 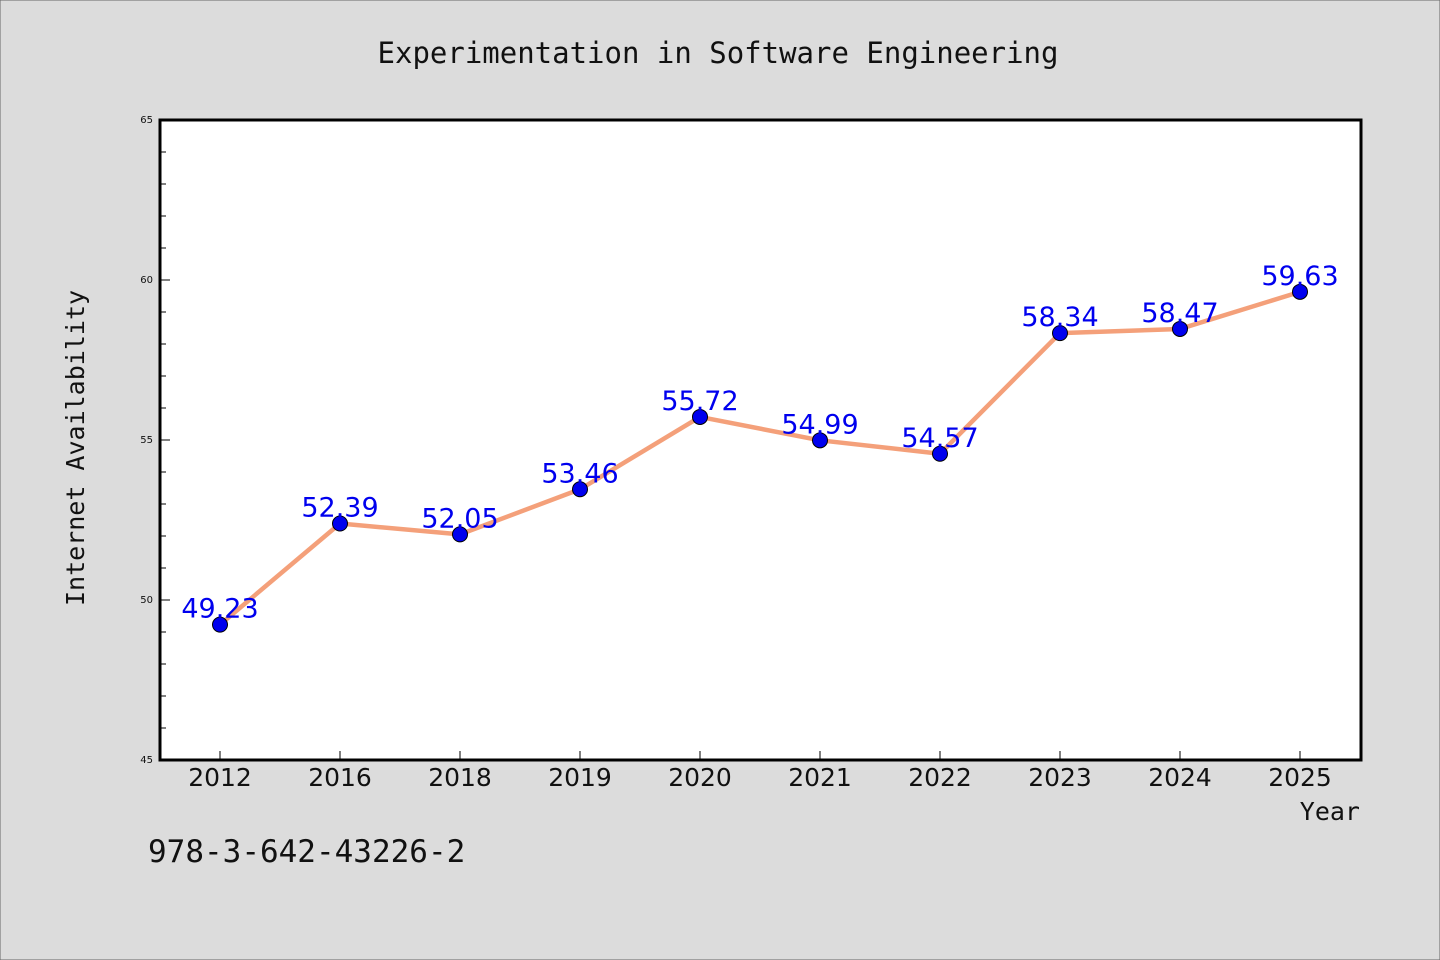 I want to click on y-tick-label: 55, so click(x=146, y=440).